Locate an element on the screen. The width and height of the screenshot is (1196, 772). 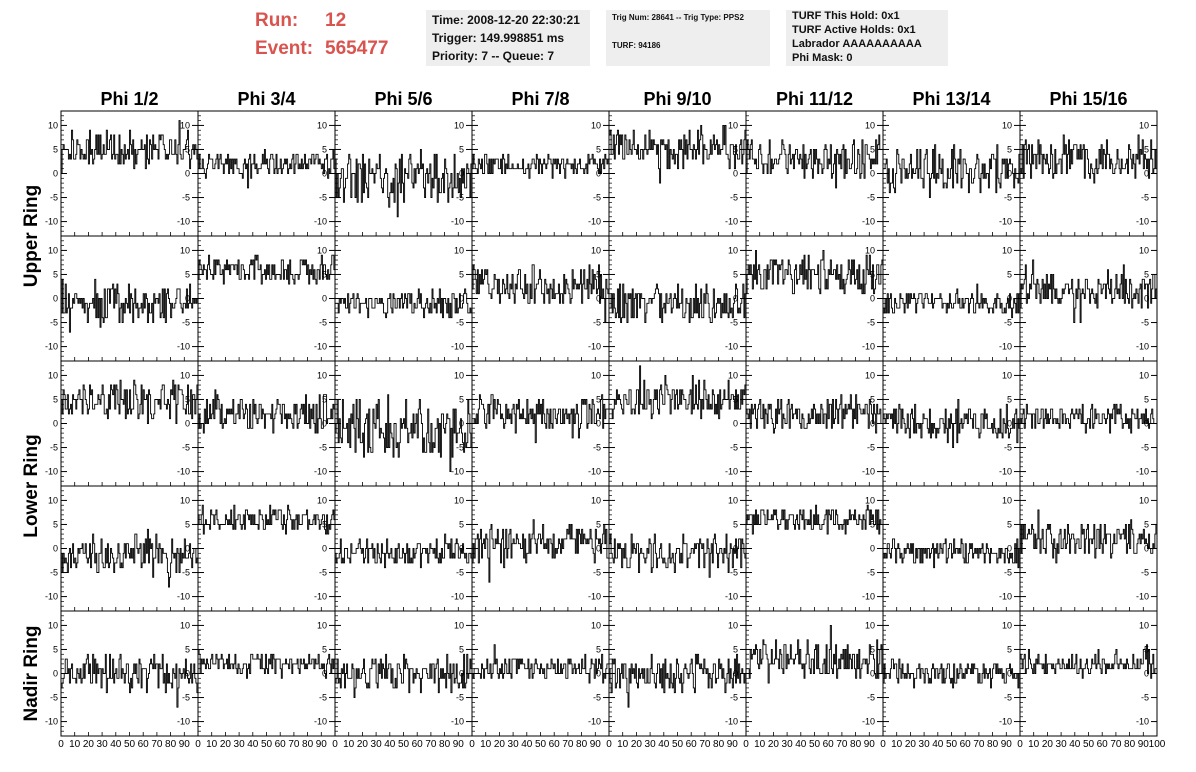
time-line: Time: 2008-12-20 22:30:21 is located at coordinates (506, 20).